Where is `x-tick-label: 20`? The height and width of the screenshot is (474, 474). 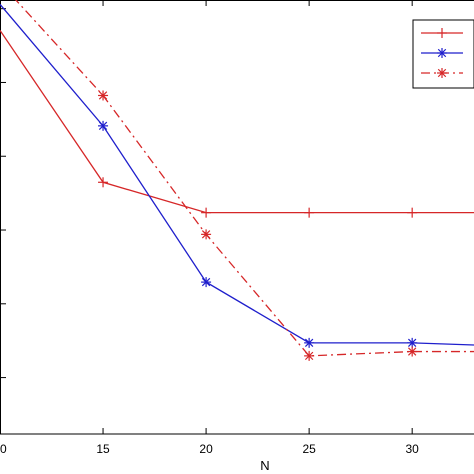 x-tick-label: 20 is located at coordinates (206, 449).